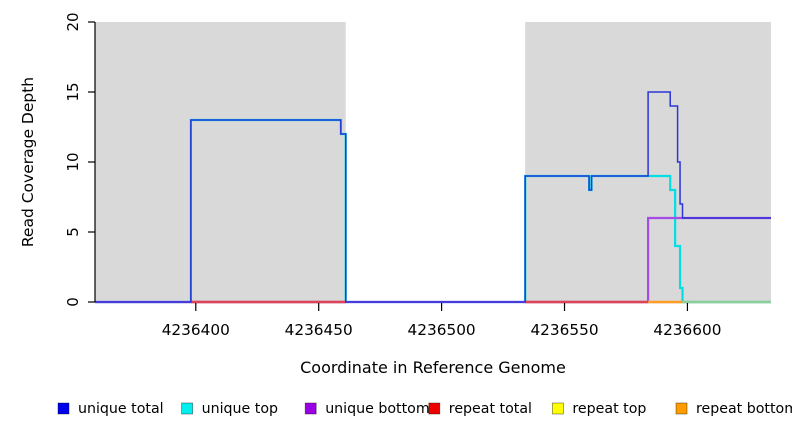  I want to click on y-tick-label: 0, so click(73, 302).